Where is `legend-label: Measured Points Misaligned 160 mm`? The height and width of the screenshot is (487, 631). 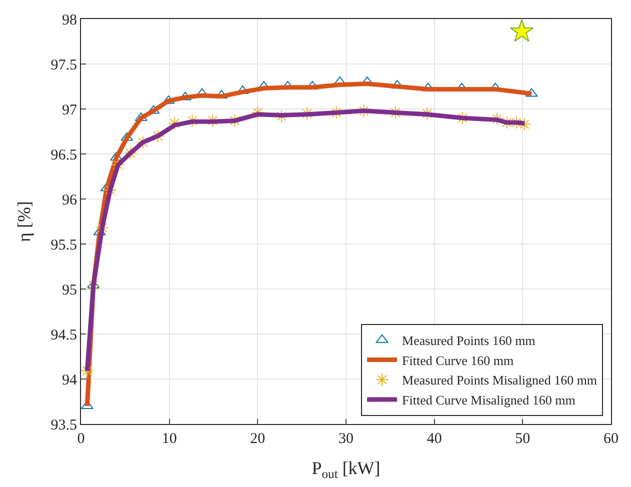 legend-label: Measured Points Misaligned 160 mm is located at coordinates (500, 380).